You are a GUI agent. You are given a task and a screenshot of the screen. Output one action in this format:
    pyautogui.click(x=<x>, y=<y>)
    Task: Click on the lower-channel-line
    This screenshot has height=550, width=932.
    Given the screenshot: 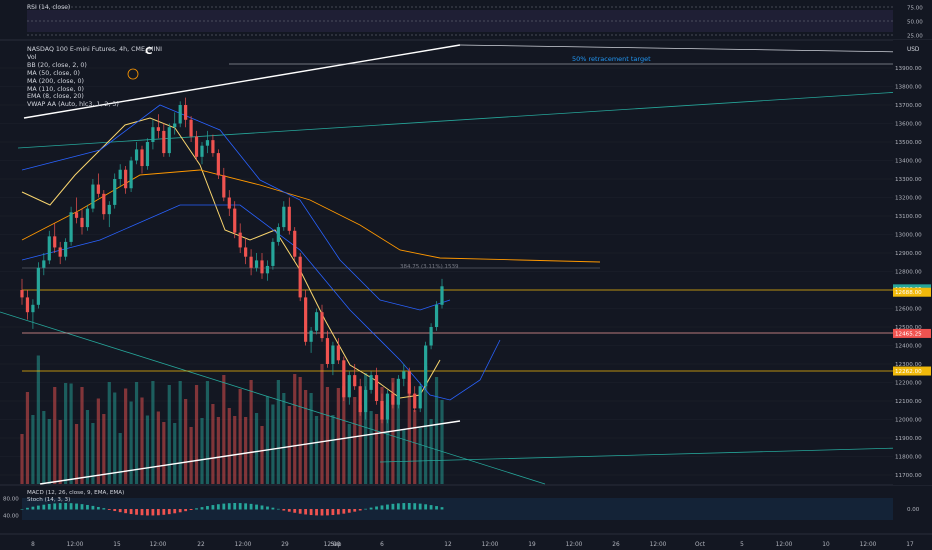 What is the action you would take?
    pyautogui.click(x=640, y=455)
    